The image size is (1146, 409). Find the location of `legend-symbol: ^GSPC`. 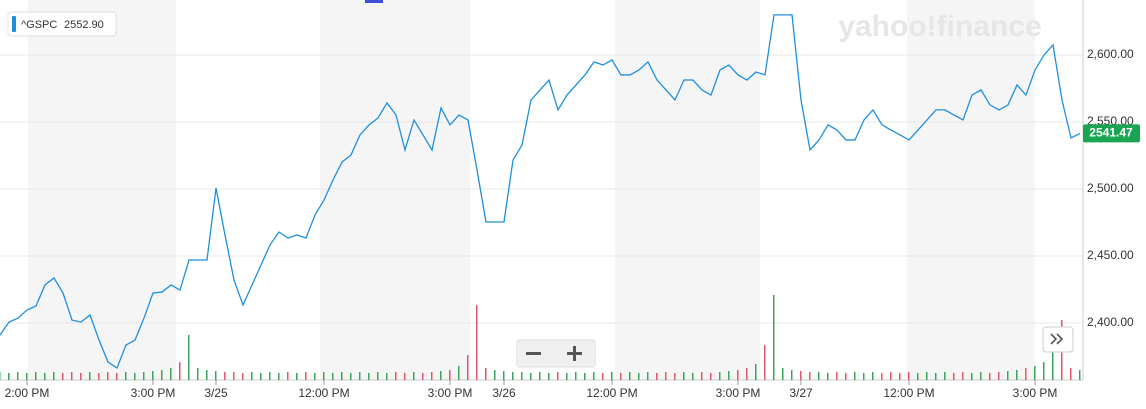

legend-symbol: ^GSPC is located at coordinates (39, 25).